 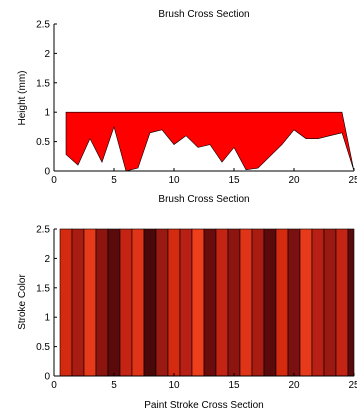 What do you see at coordinates (22, 302) in the screenshot?
I see `y-axis-label: Stroke Color` at bounding box center [22, 302].